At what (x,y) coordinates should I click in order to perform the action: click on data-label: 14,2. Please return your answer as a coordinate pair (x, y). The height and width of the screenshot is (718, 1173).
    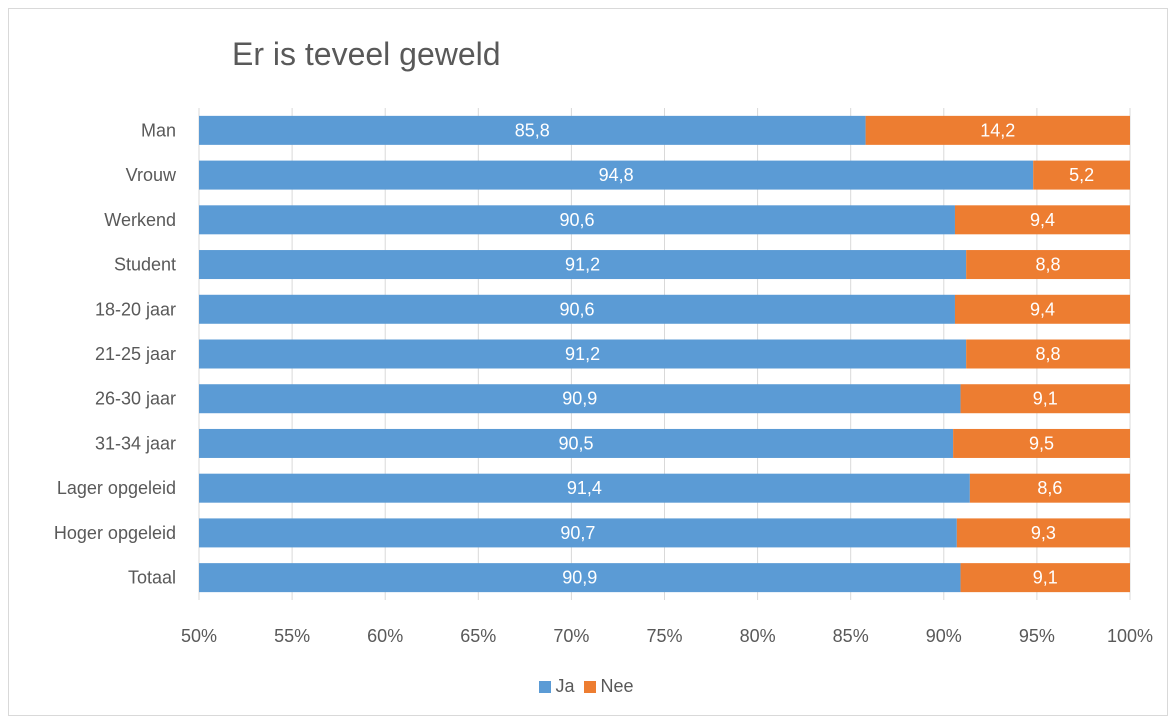
    Looking at the image, I should click on (997, 130).